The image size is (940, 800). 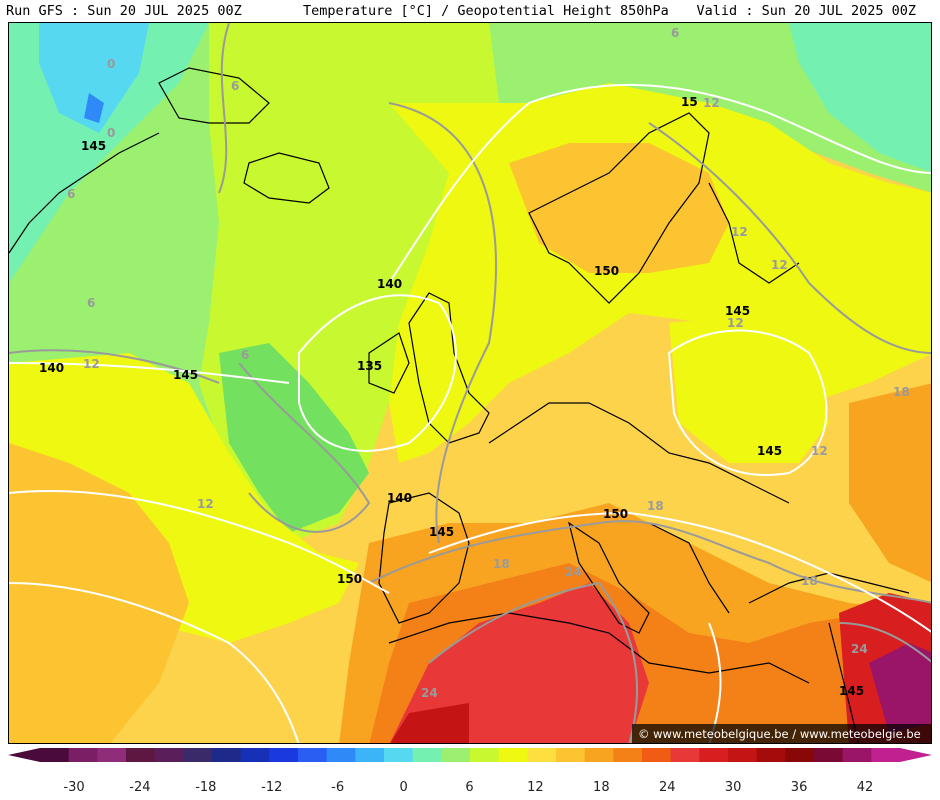 What do you see at coordinates (24, 755) in the screenshot?
I see `scale-arrow-left` at bounding box center [24, 755].